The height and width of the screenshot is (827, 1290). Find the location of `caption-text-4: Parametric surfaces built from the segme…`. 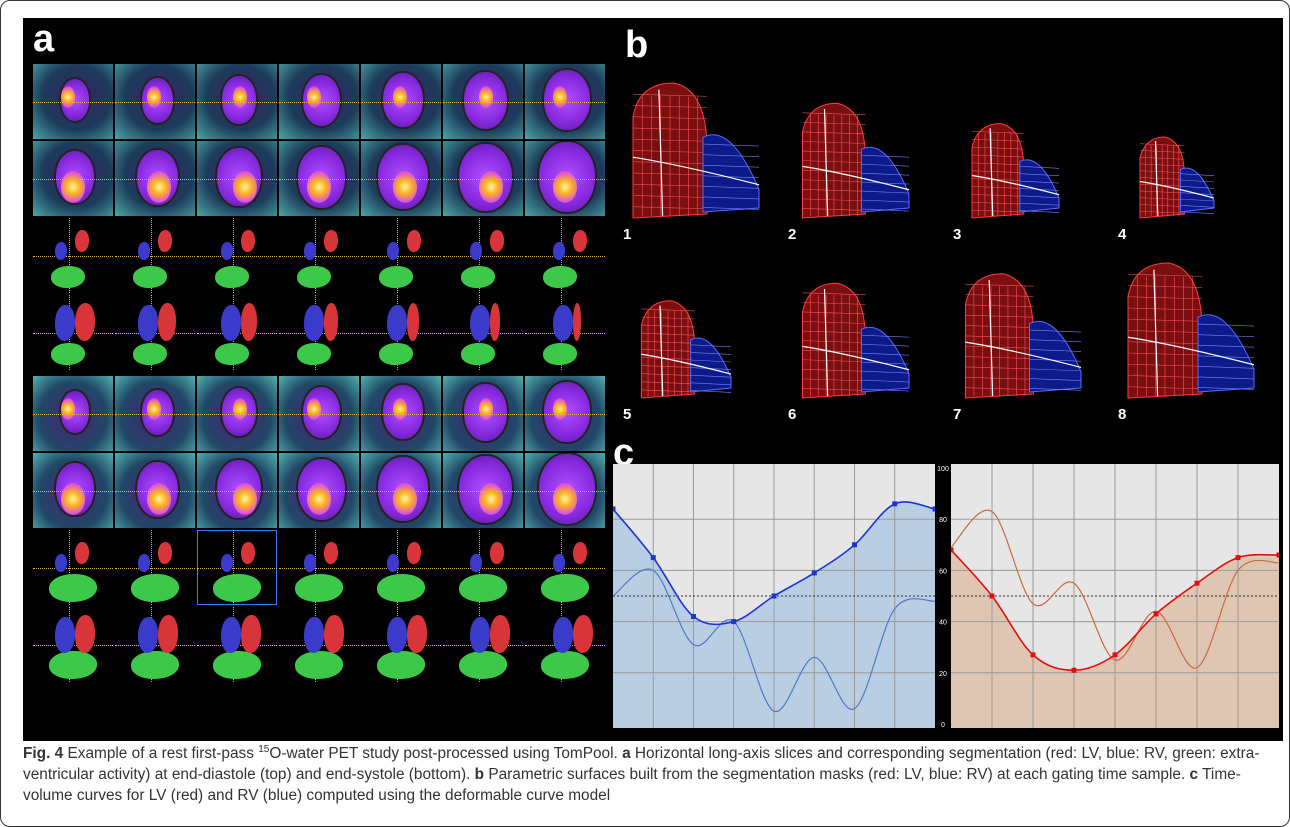

caption-text-4: Parametric surfaces built from the segme… is located at coordinates (837, 774).